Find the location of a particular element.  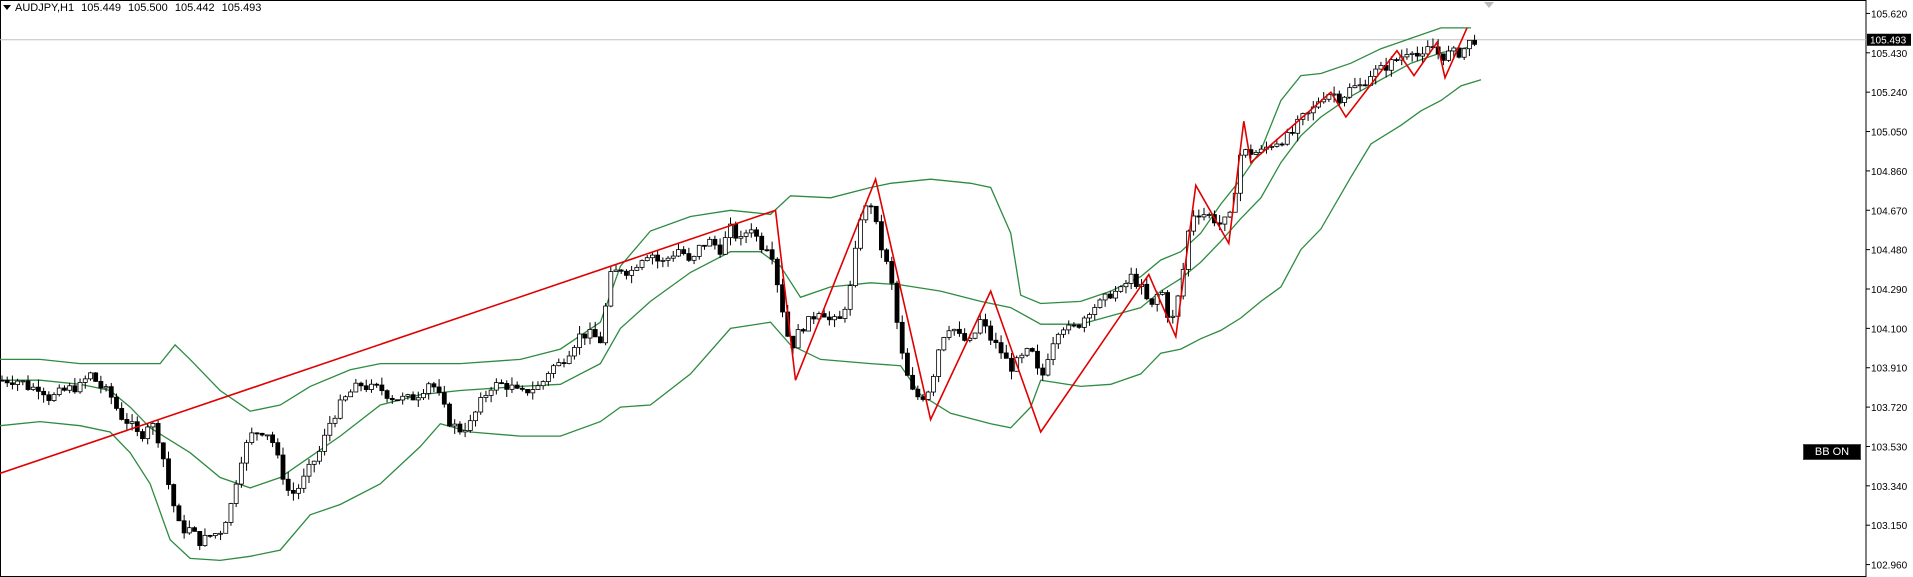

collapse-triangle-icon is located at coordinates (7, 7).